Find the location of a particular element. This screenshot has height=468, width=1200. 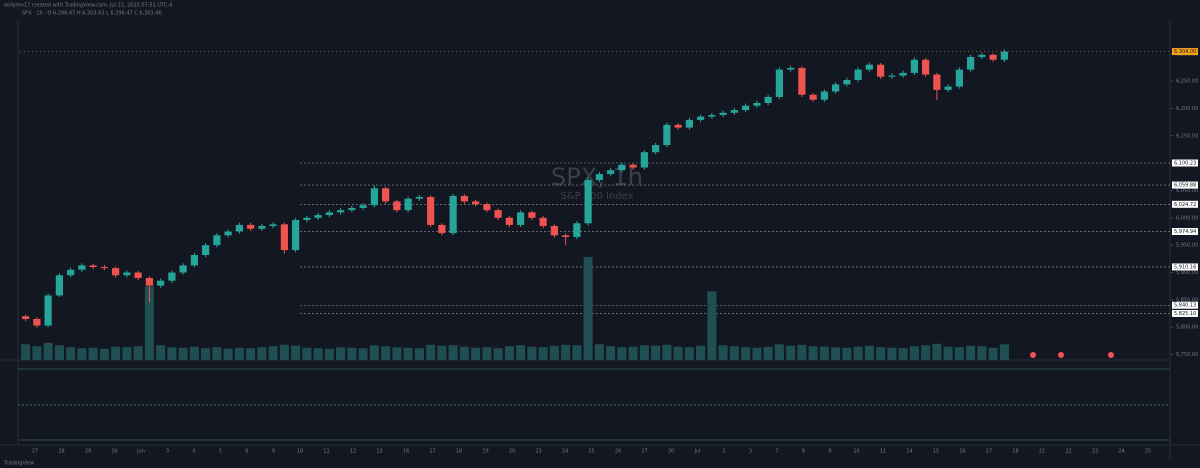

x-tick-label: Jul is located at coordinates (696, 452).